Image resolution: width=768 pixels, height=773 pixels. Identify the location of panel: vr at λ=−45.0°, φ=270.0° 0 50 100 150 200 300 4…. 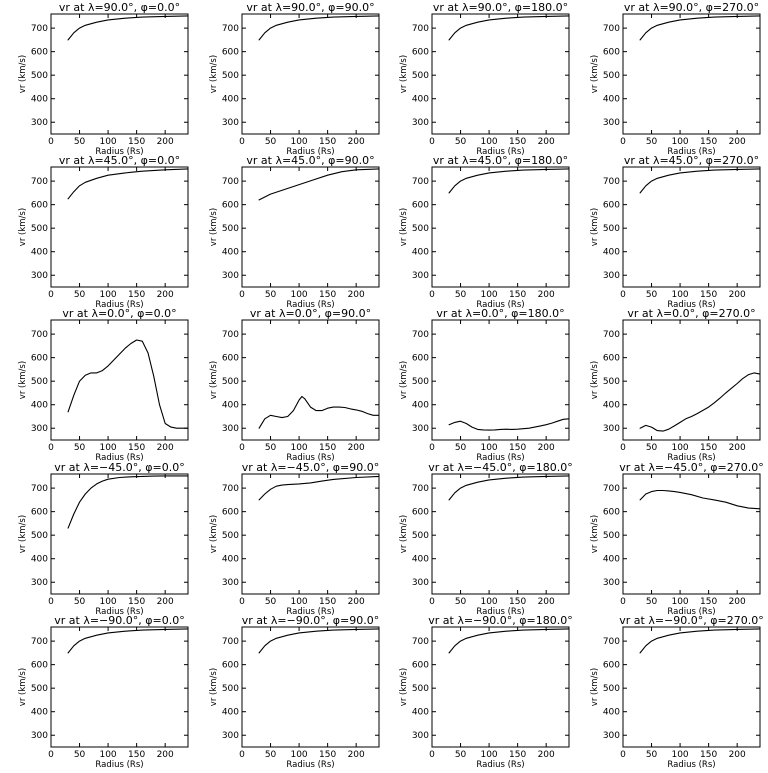
(677, 539).